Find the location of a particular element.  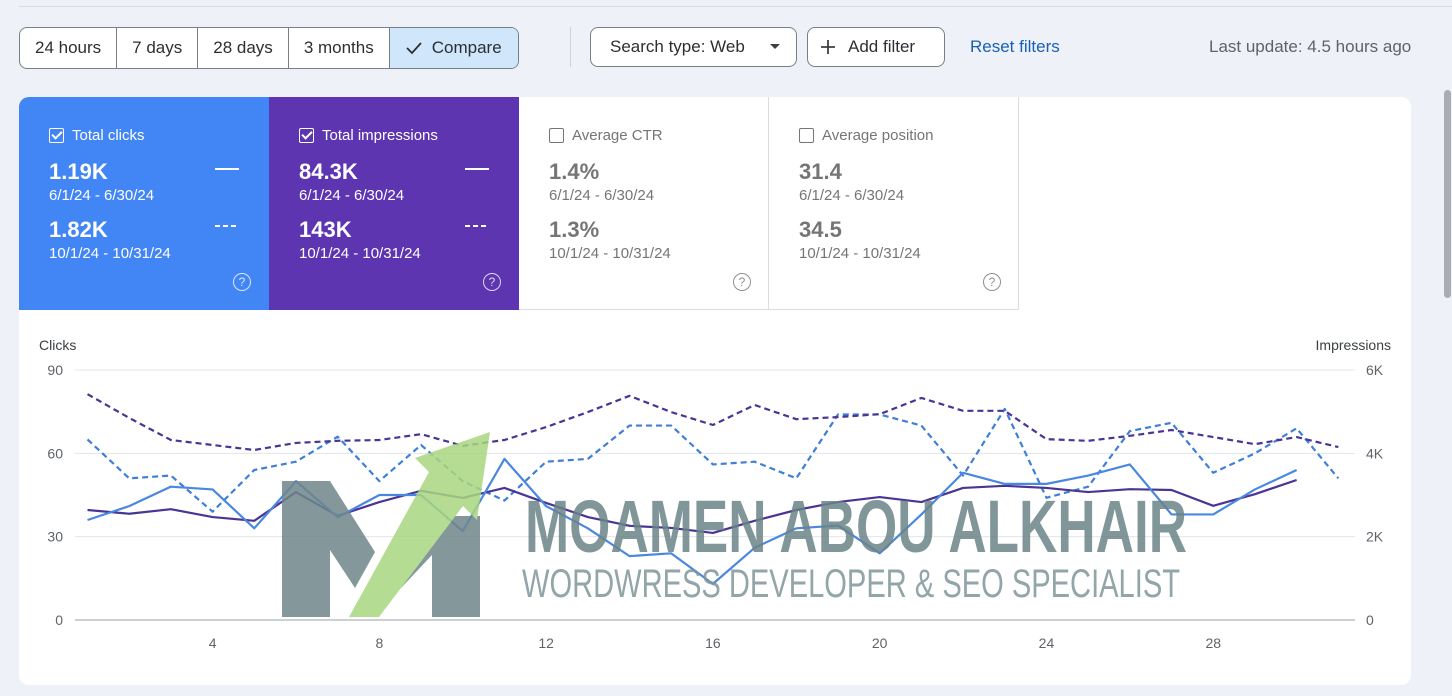

top-divider is located at coordinates (735, 6).